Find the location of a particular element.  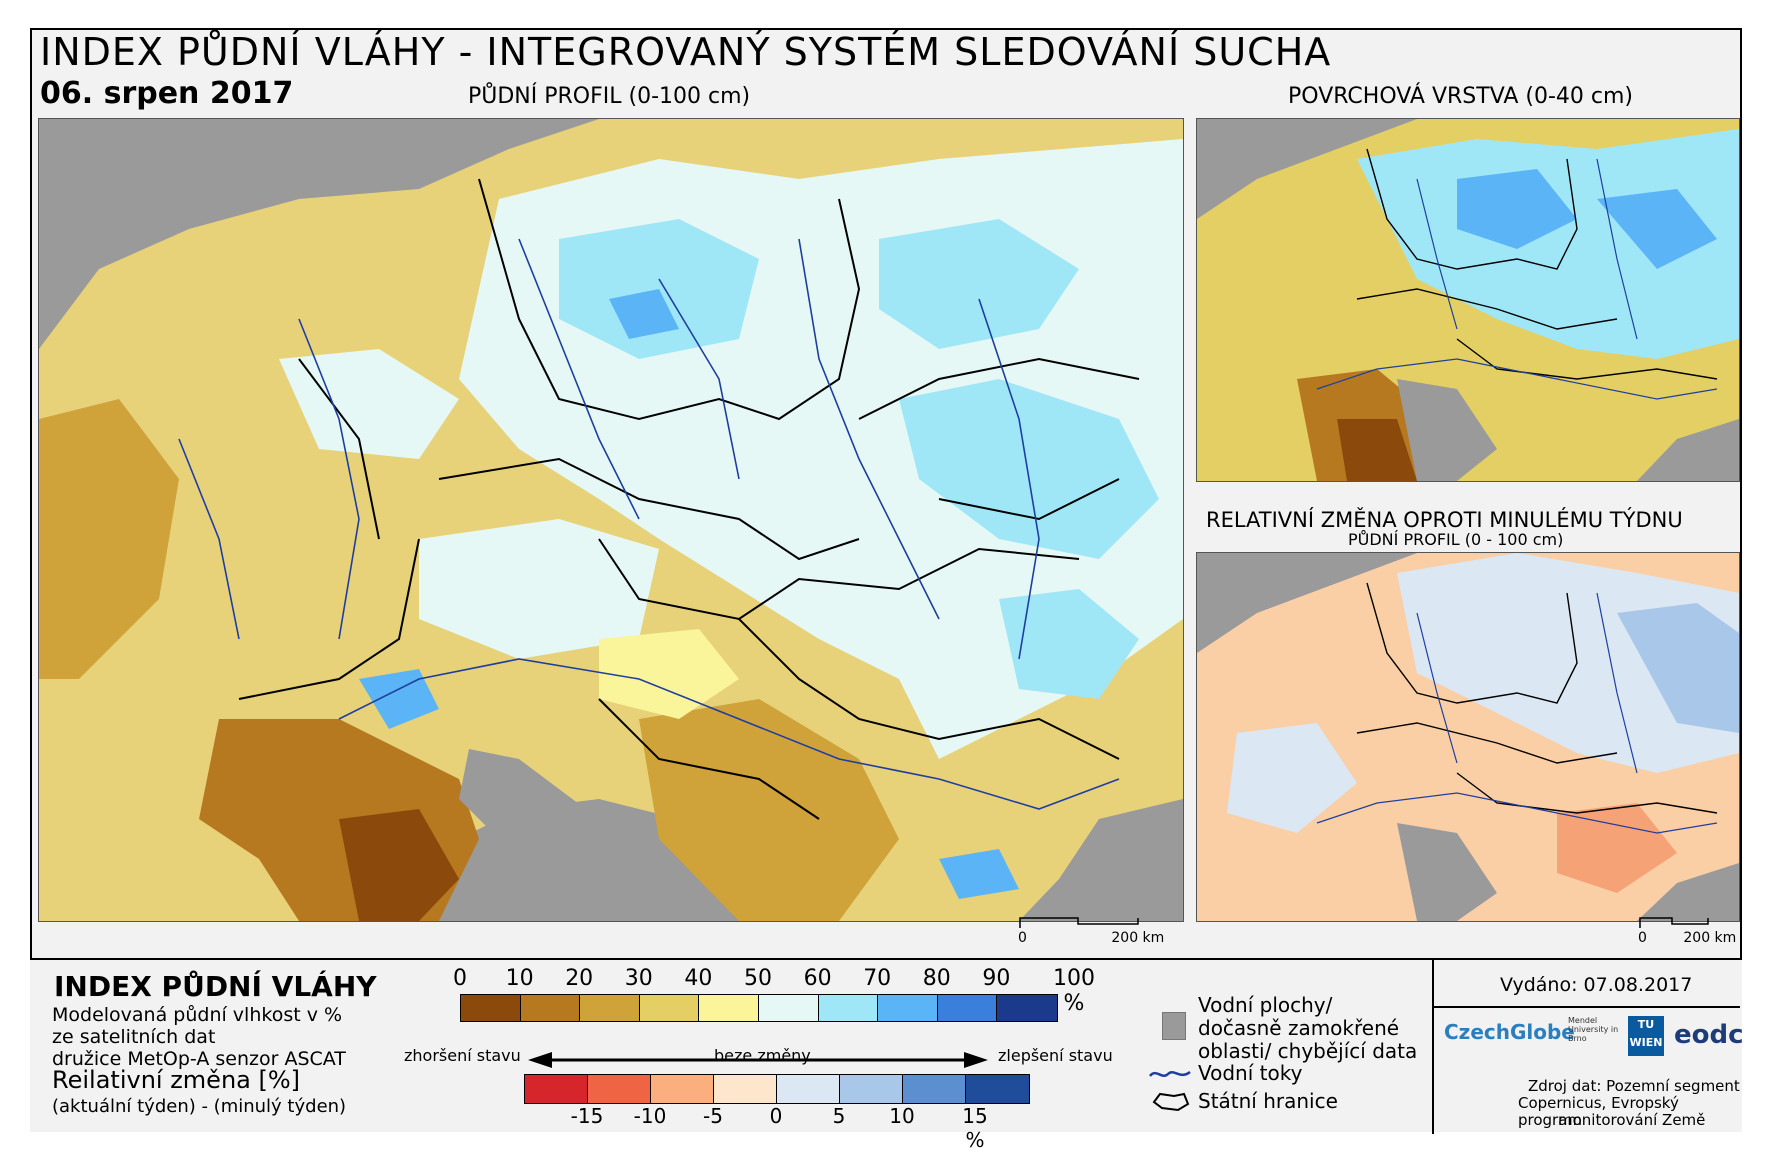

moisture-tick: 40 is located at coordinates (698, 978).